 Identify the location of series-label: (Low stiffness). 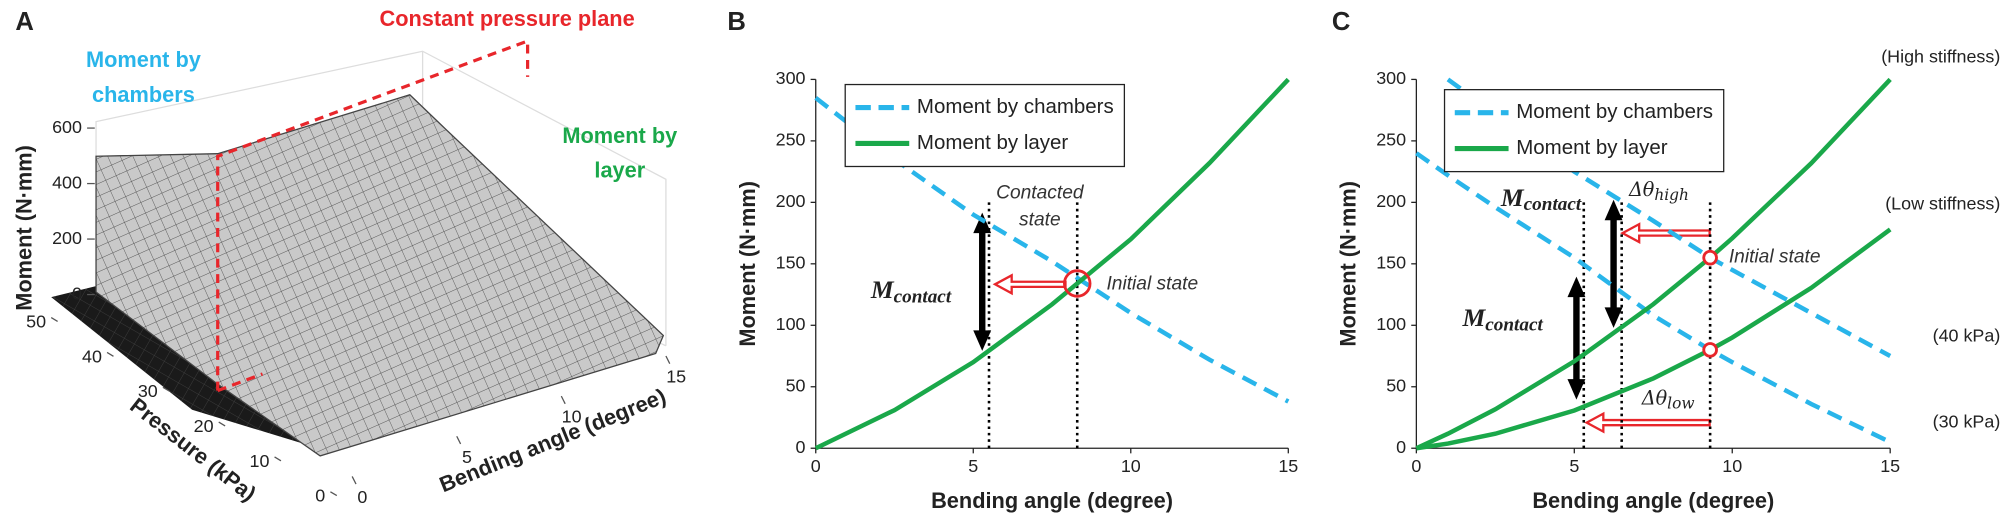
(1942, 204).